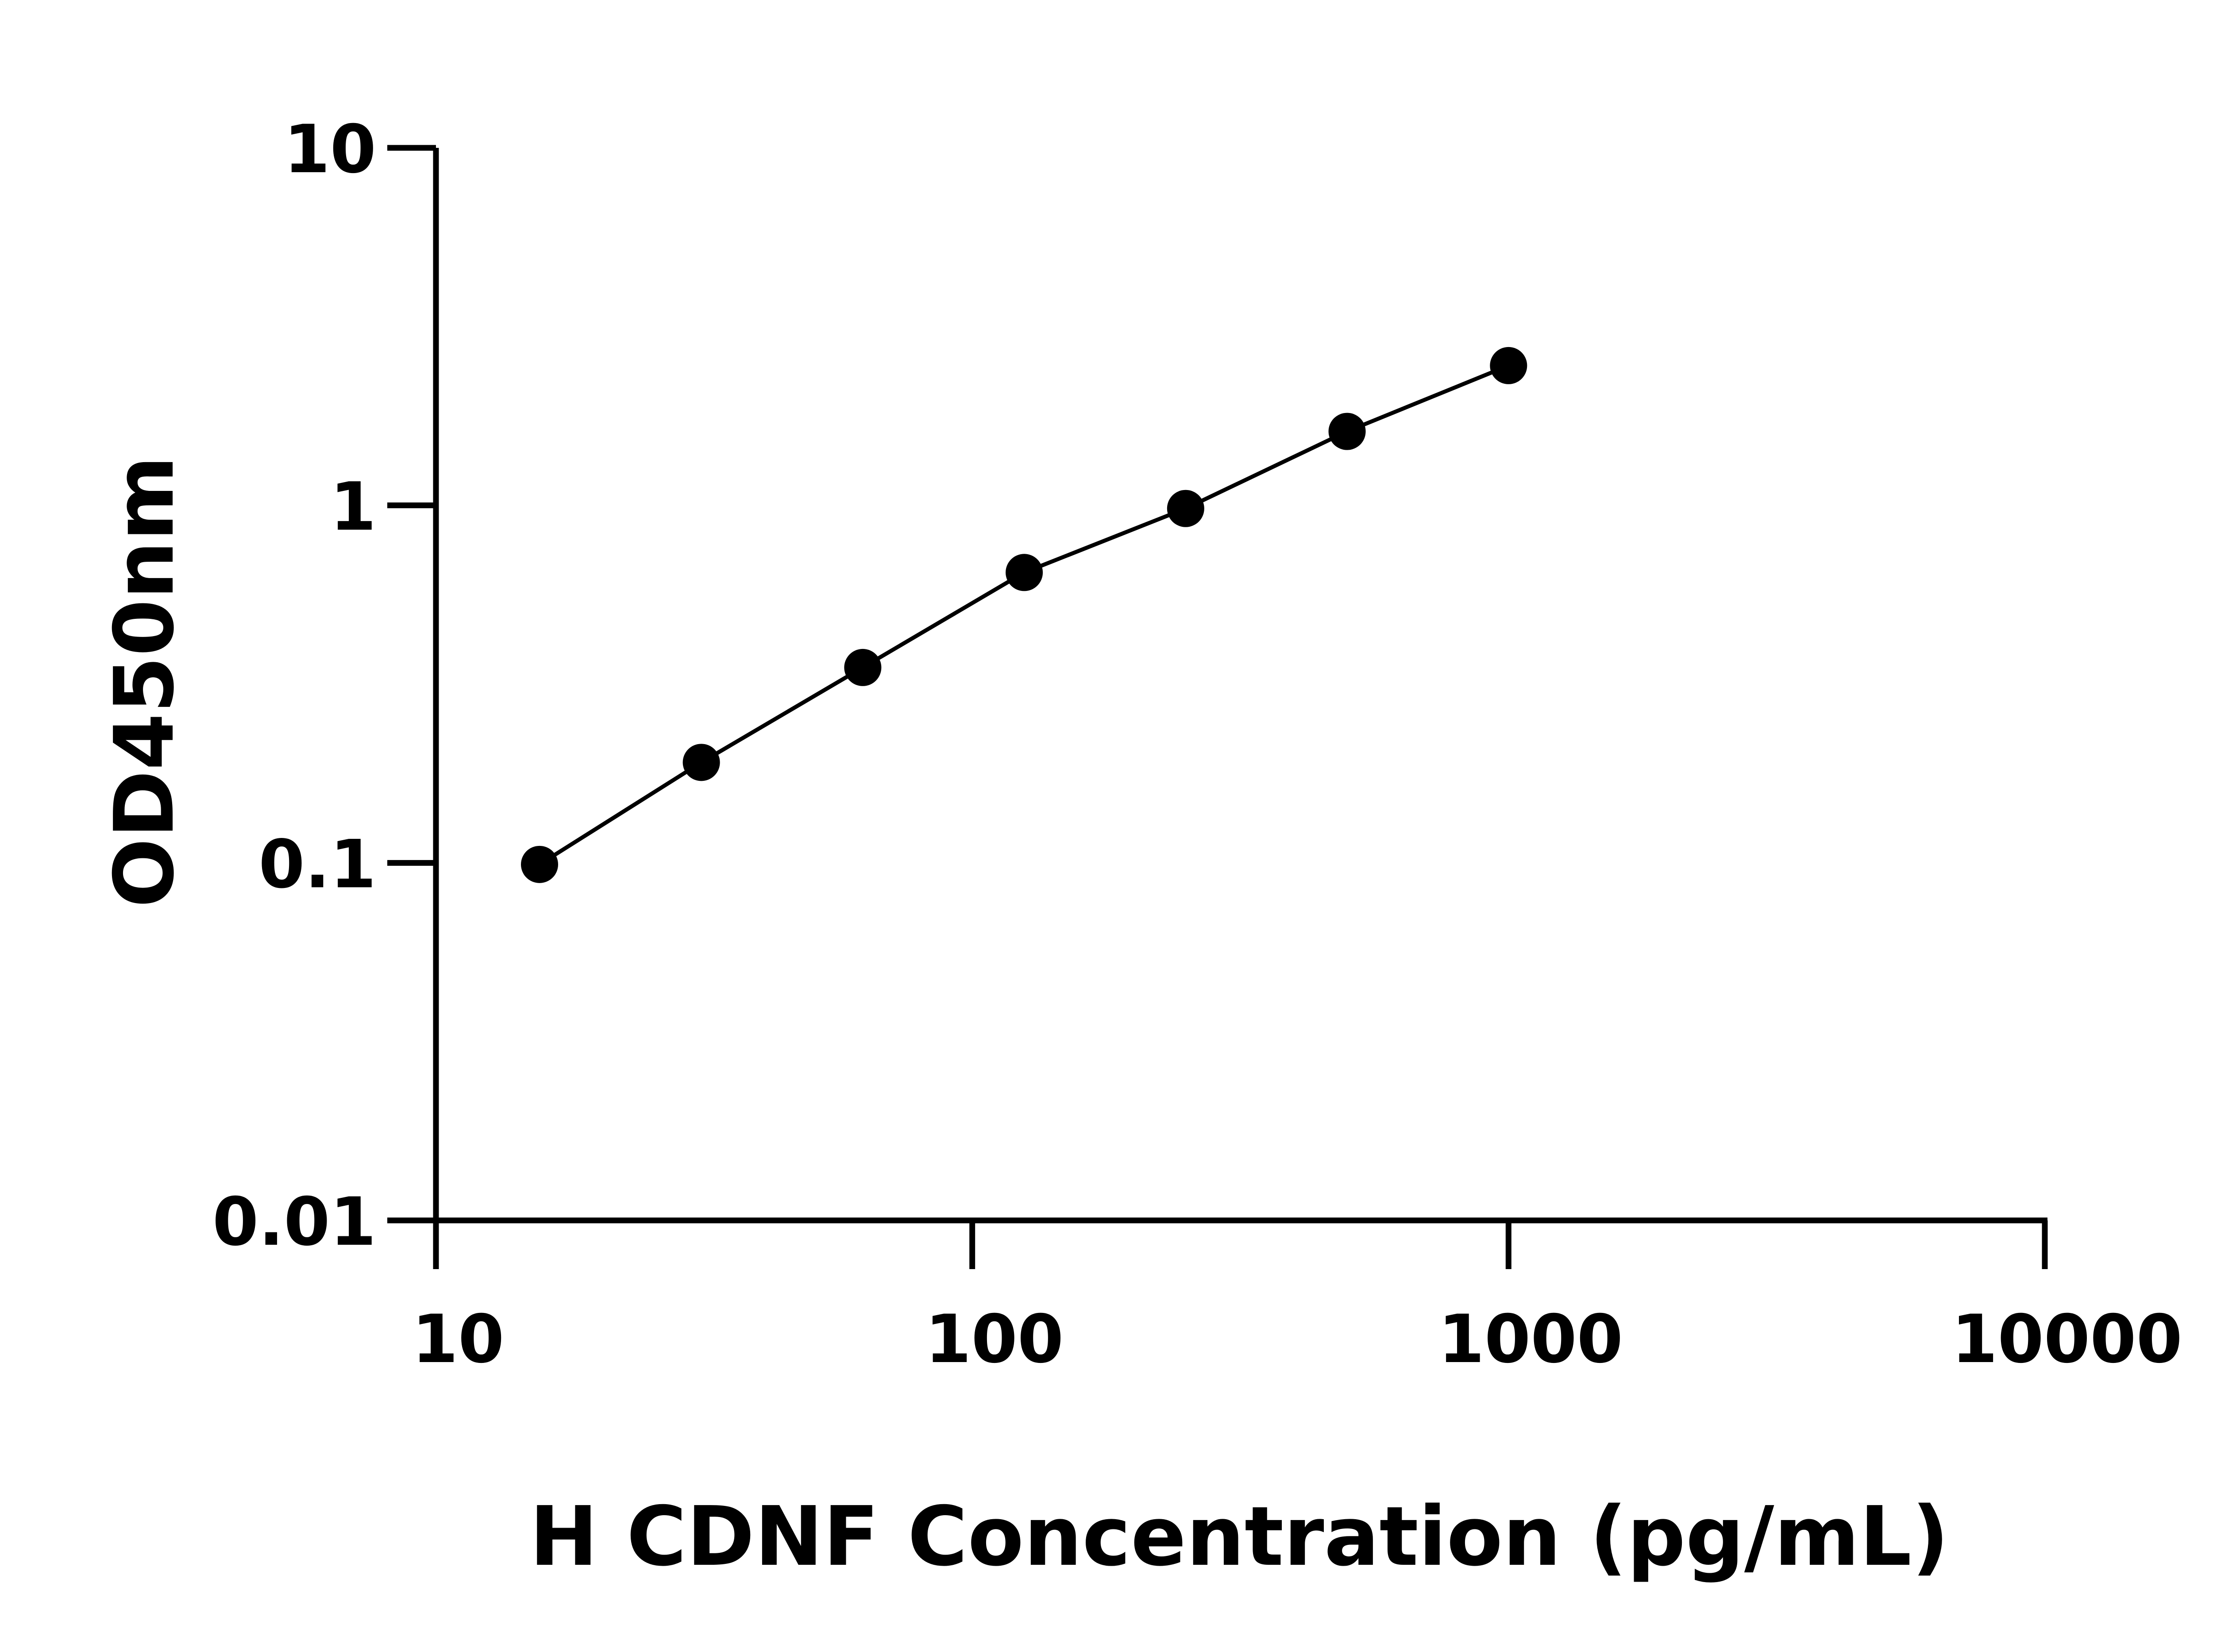  Describe the element at coordinates (458, 1339) in the screenshot. I see `x-tick-label: 10` at that location.